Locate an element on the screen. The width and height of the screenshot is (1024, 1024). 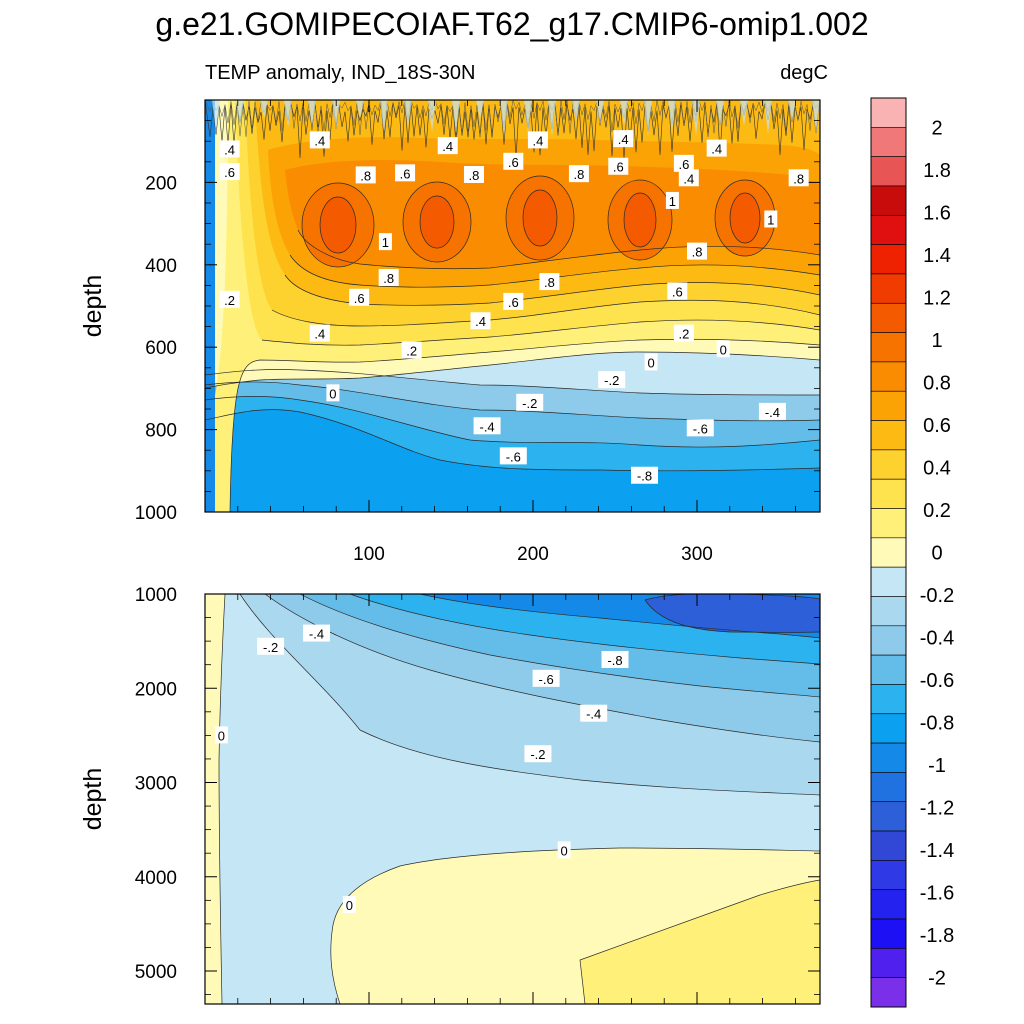
colorbar-label: 0.4 is located at coordinates (937, 468).